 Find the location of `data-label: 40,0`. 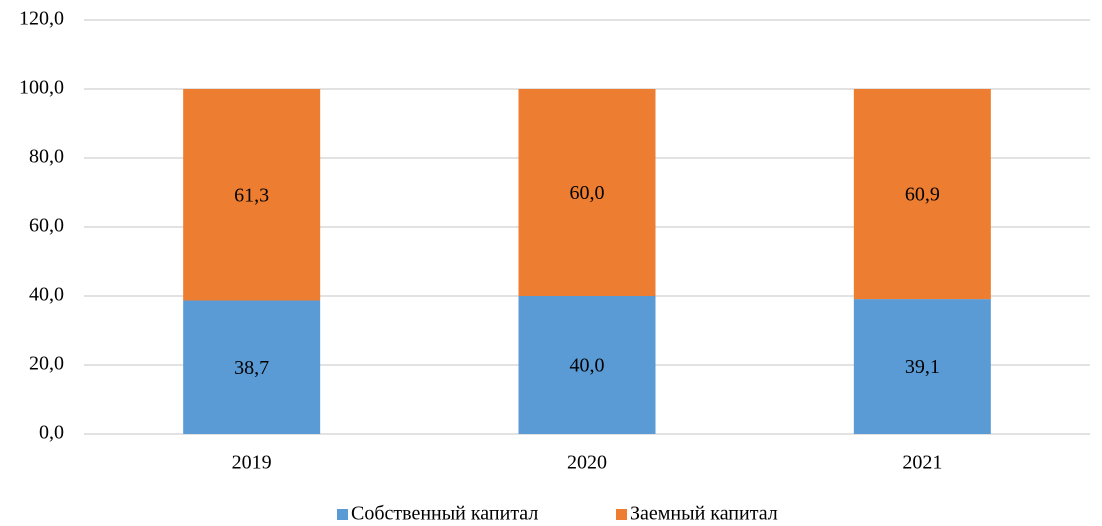

data-label: 40,0 is located at coordinates (587, 366).